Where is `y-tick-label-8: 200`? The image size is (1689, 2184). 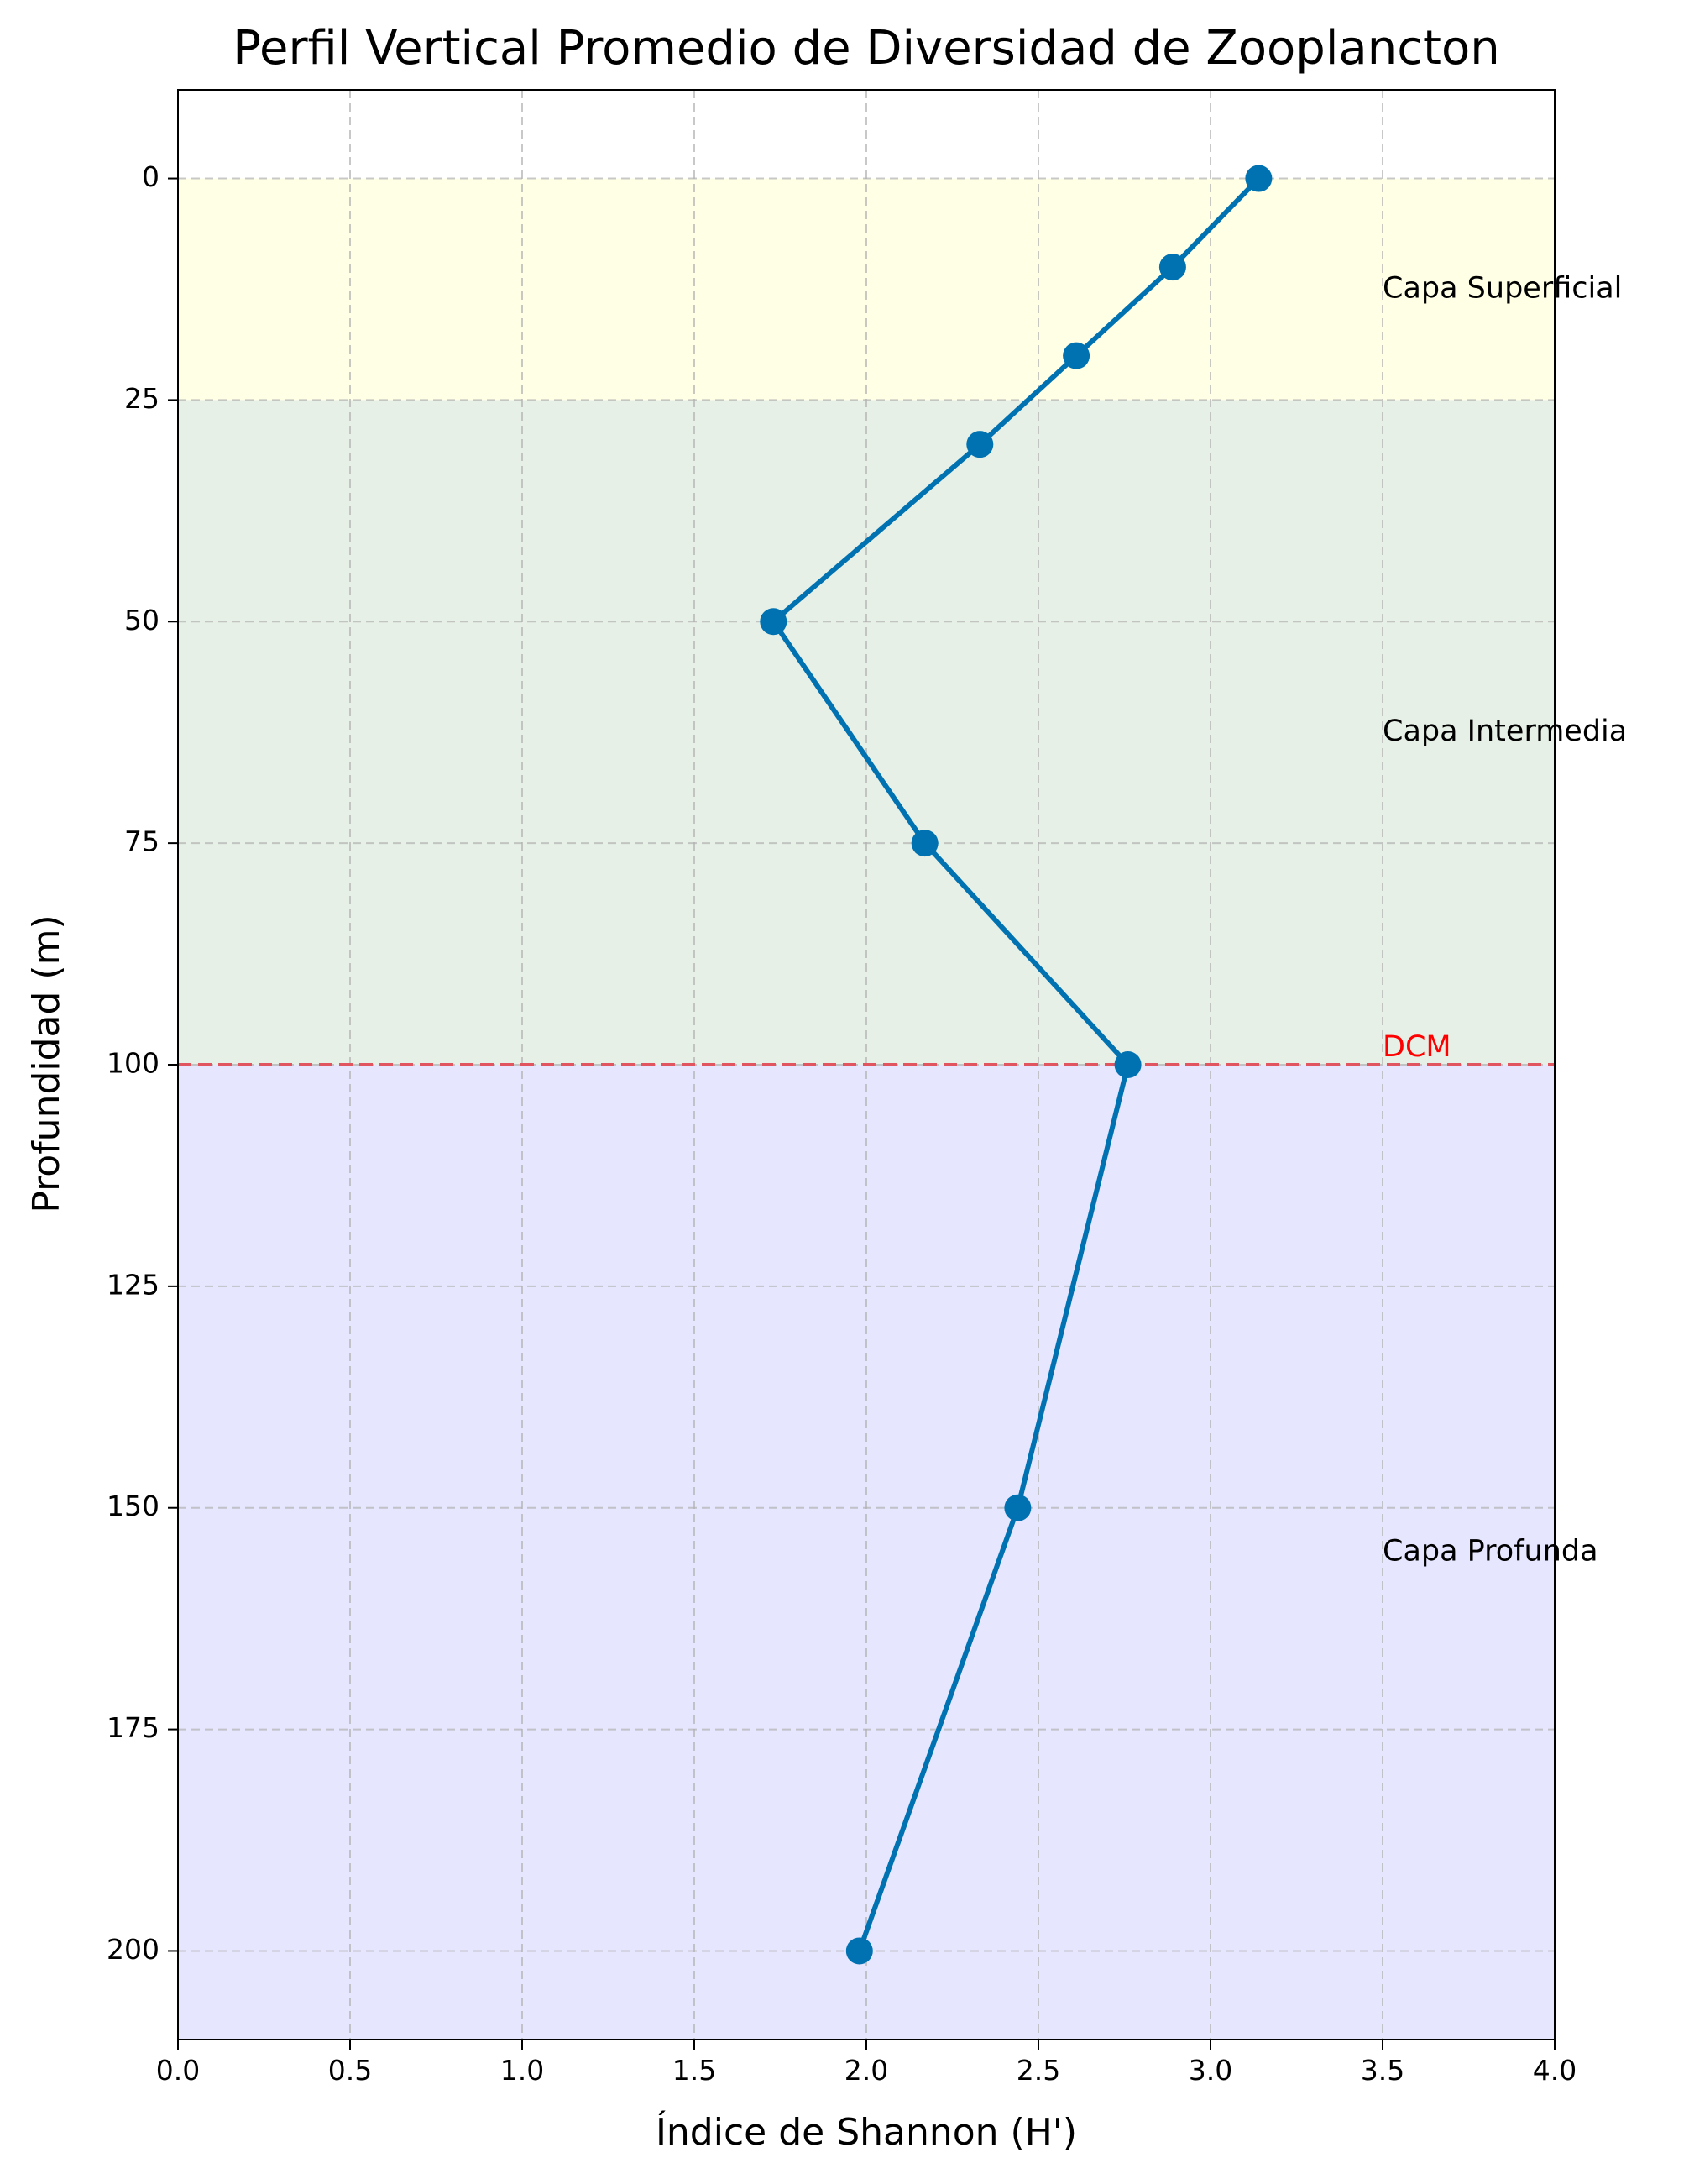
y-tick-label-8: 200 is located at coordinates (133, 1949).